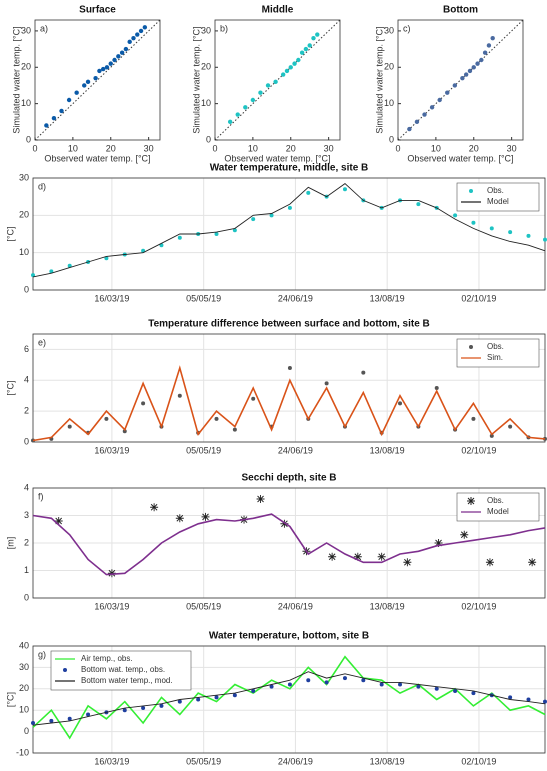 The width and height of the screenshot is (547, 771). What do you see at coordinates (111, 450) in the screenshot?
I see `x-tick-label: 16/03/19` at bounding box center [111, 450].